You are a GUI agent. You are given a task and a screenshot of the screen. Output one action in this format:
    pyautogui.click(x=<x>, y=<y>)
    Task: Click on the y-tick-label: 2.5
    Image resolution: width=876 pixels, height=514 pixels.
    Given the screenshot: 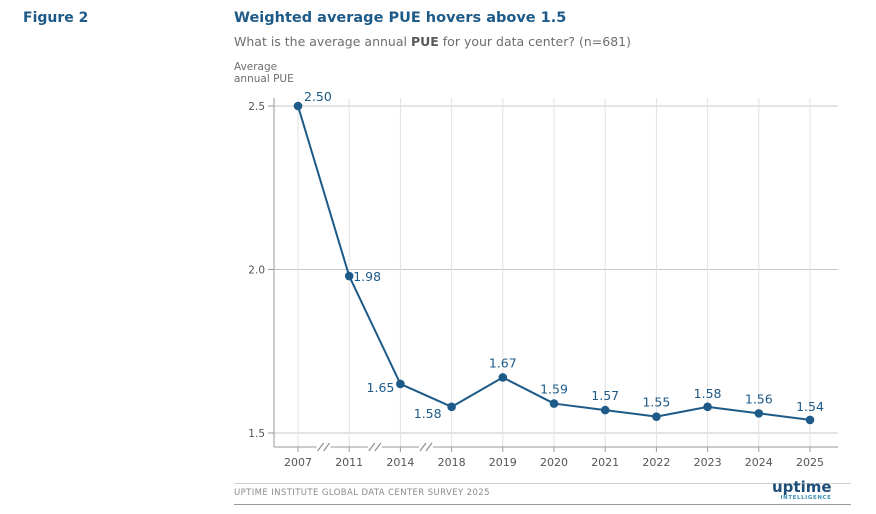 What is the action you would take?
    pyautogui.click(x=256, y=107)
    